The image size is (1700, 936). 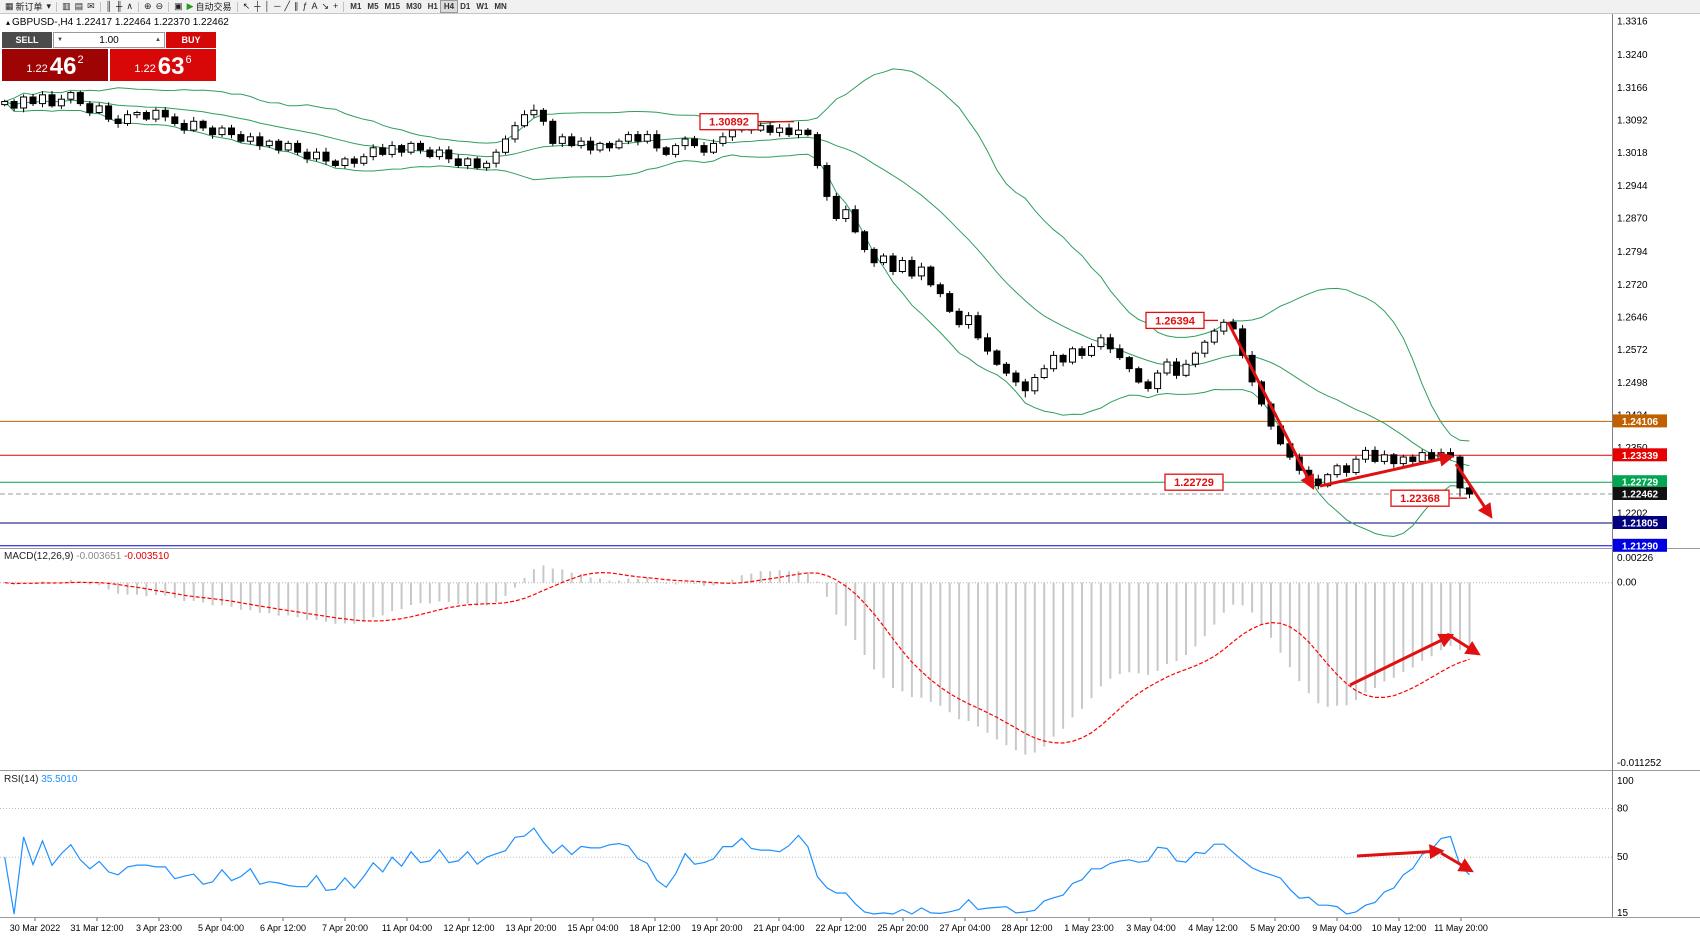 I want to click on price-marker-box, so click(x=1640, y=522).